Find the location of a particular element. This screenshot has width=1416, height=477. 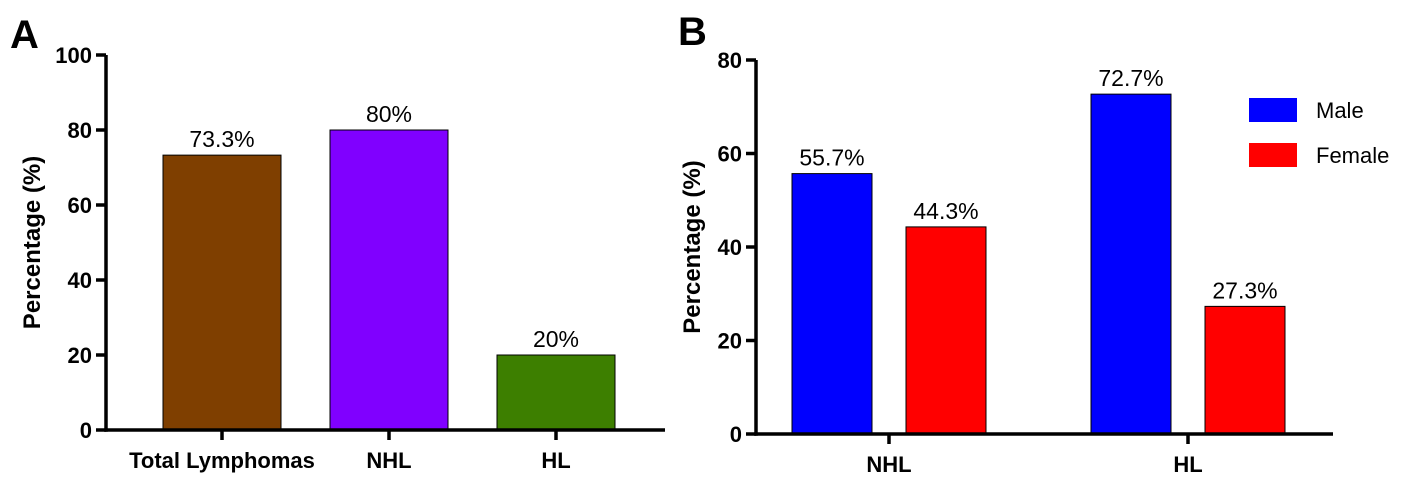

bar-nhl is located at coordinates (389, 280).